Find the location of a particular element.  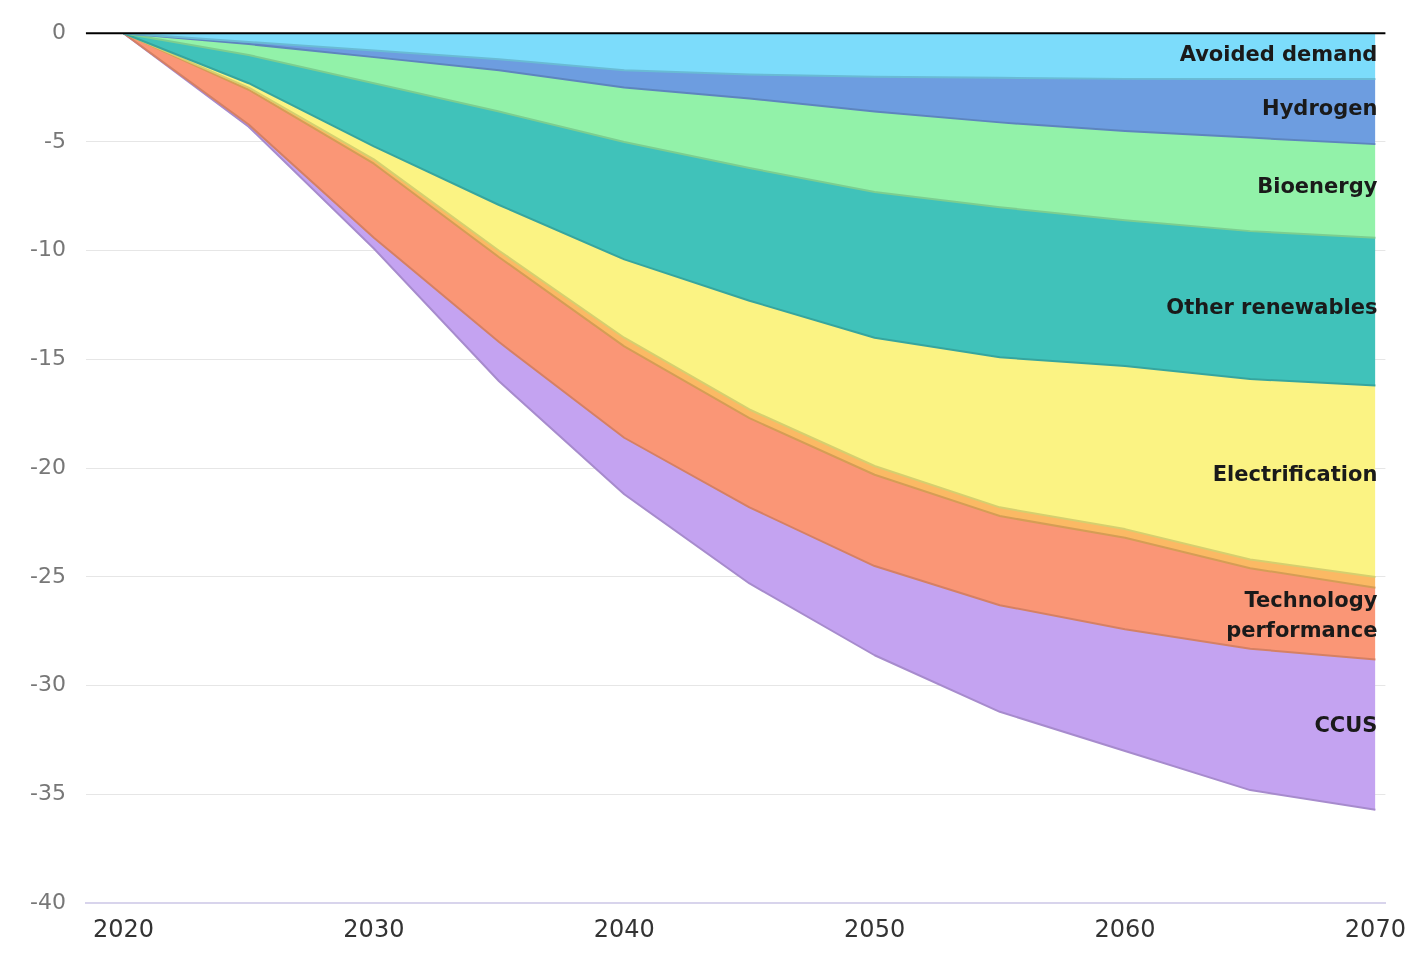

series-label: CCUS is located at coordinates (1346, 725).